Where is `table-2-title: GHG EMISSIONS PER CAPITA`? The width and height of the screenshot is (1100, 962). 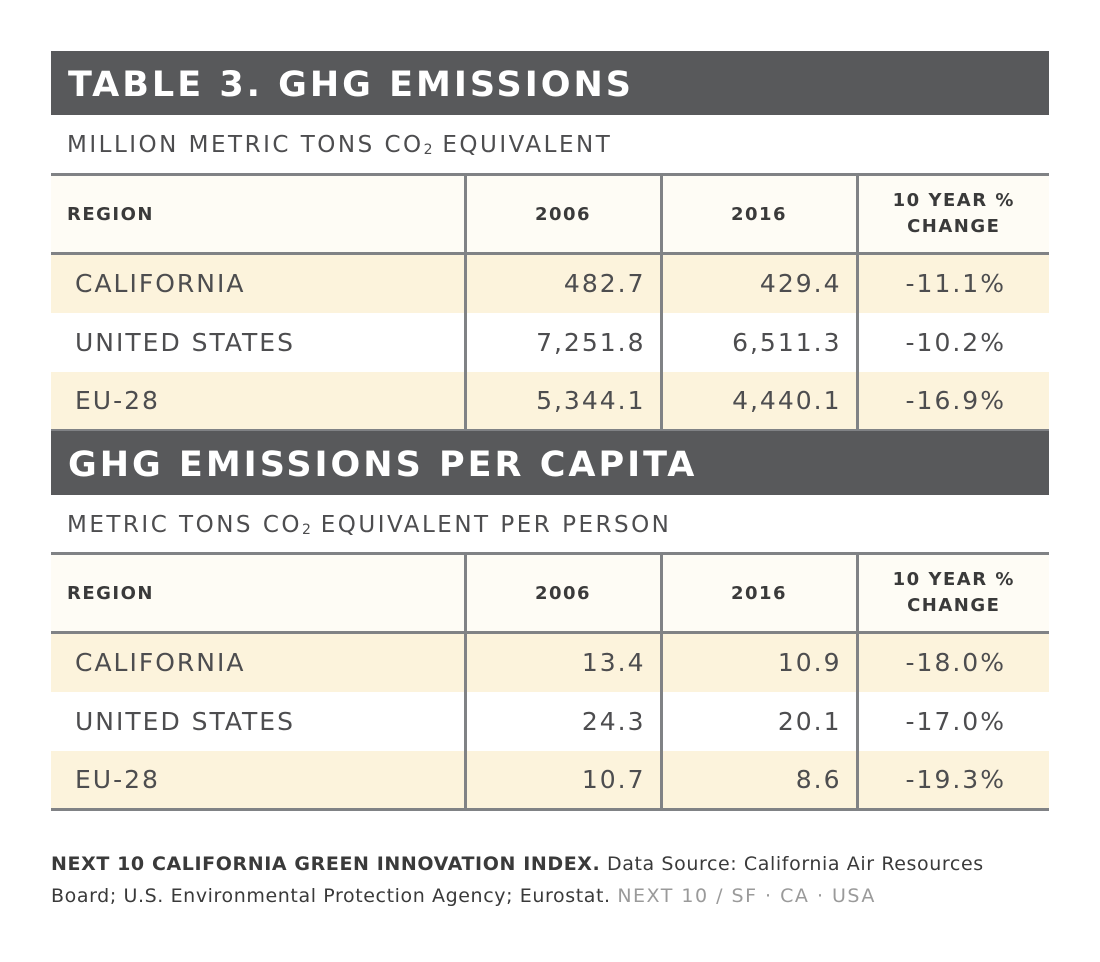
table-2-title: GHG EMISSIONS PER CAPITA is located at coordinates (383, 465).